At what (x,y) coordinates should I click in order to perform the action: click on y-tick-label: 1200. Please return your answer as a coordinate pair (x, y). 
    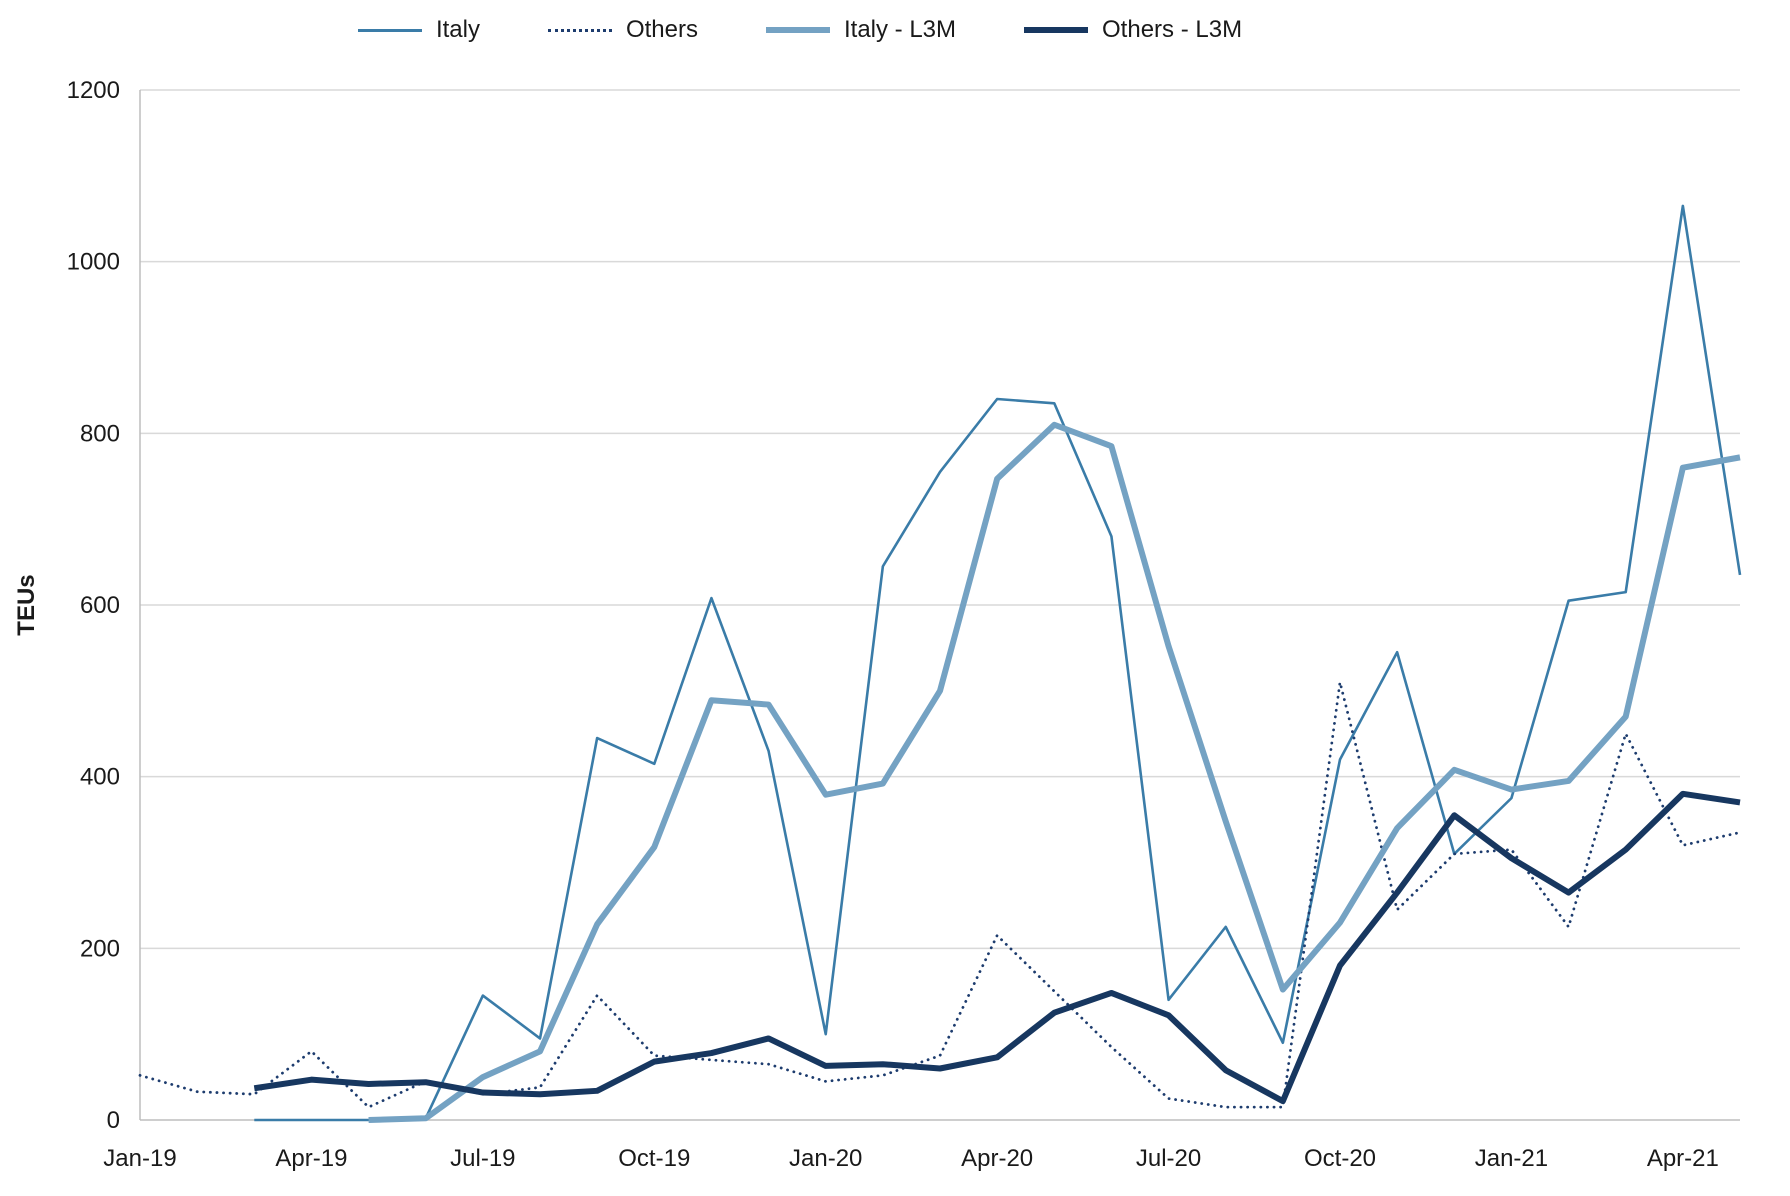
    Looking at the image, I should click on (93, 90).